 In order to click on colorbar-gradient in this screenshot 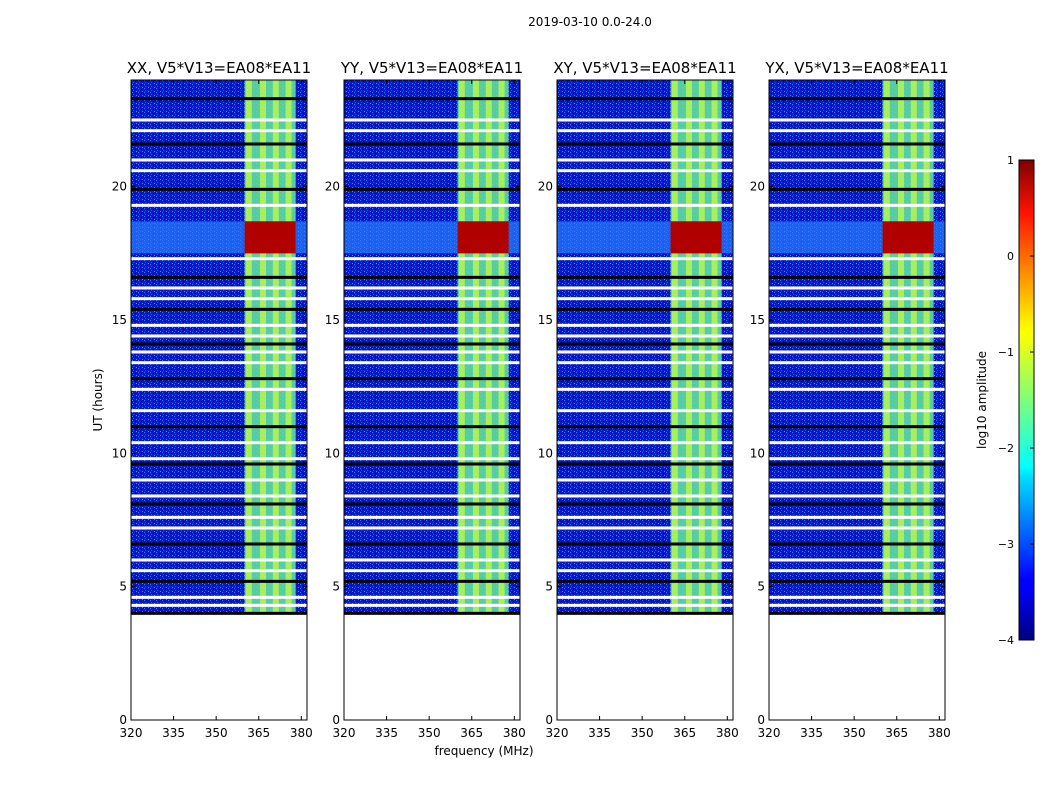, I will do `click(1026, 400)`.